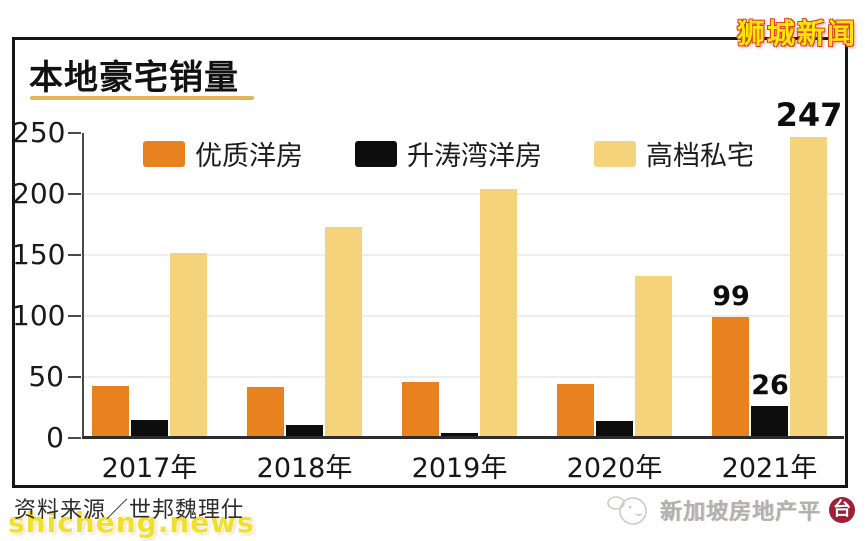  Describe the element at coordinates (188, 345) in the screenshot. I see `bar-series3-year2017` at that location.